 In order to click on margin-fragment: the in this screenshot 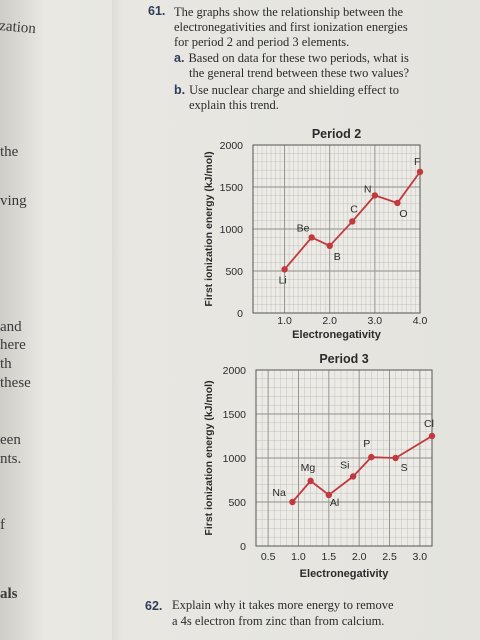, I will do `click(9, 152)`.